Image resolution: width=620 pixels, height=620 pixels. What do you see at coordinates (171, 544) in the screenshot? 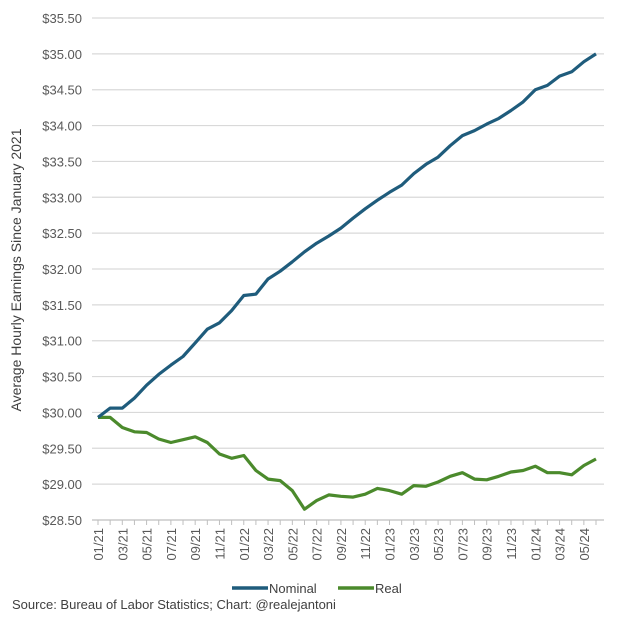
I see `x-tick-label: 07/21` at bounding box center [171, 544].